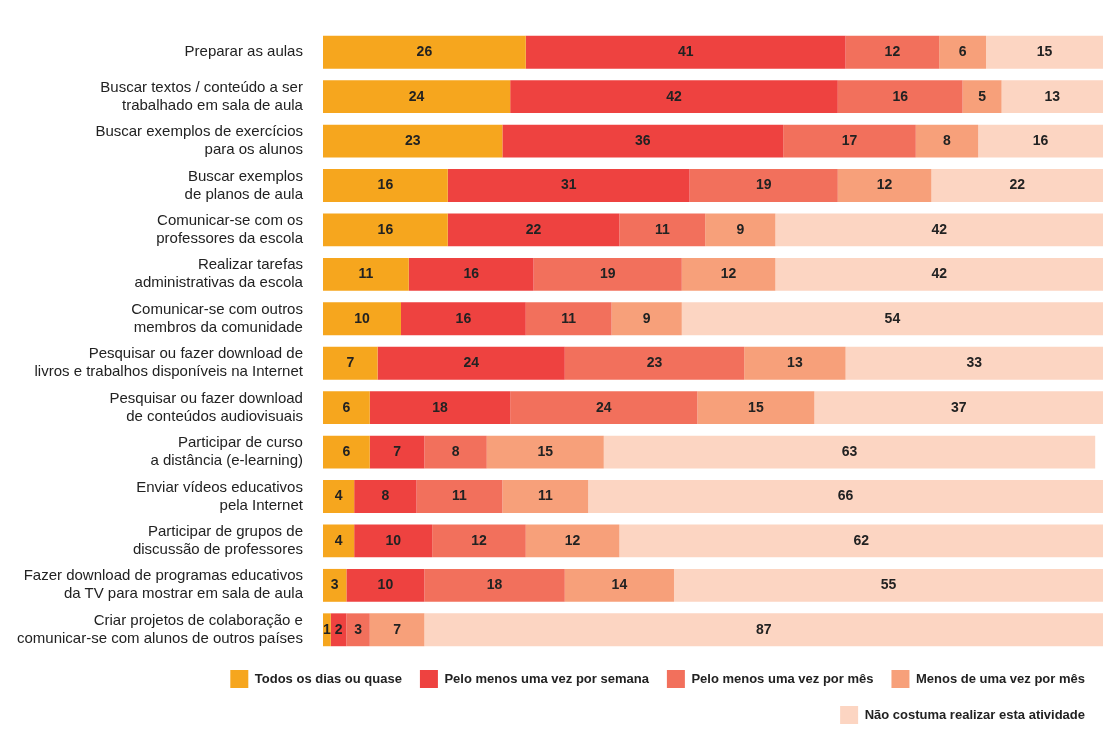  I want to click on data-label: 3, so click(334, 584).